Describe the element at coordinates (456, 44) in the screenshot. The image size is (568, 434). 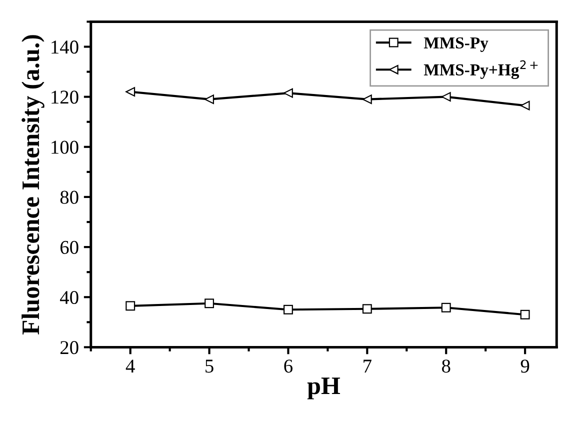
I see `legend-label: MMS-Py` at that location.